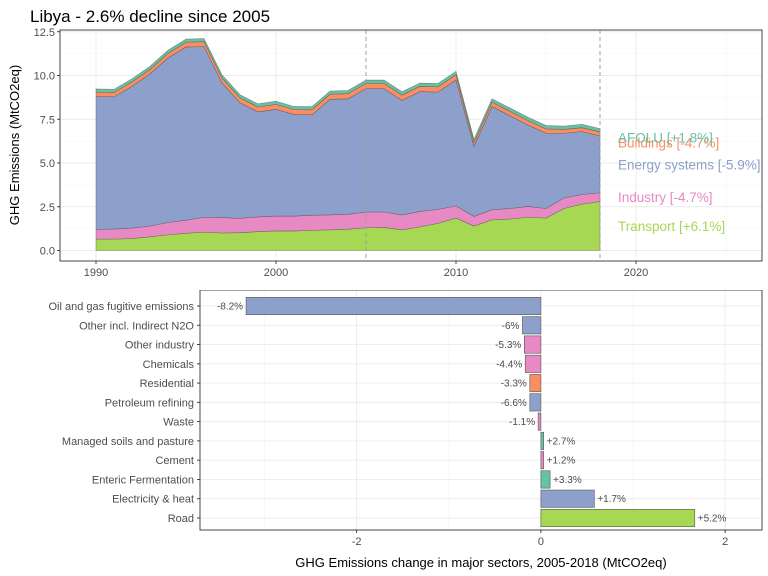  I want to click on y-tick-label: 10.0, so click(44, 77).